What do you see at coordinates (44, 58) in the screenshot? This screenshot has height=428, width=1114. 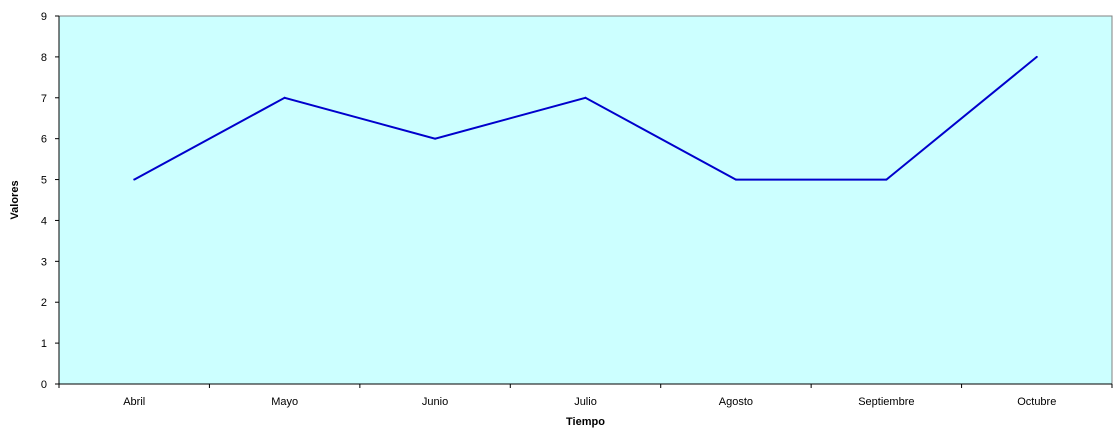 I see `y-tick-label: 8` at bounding box center [44, 58].